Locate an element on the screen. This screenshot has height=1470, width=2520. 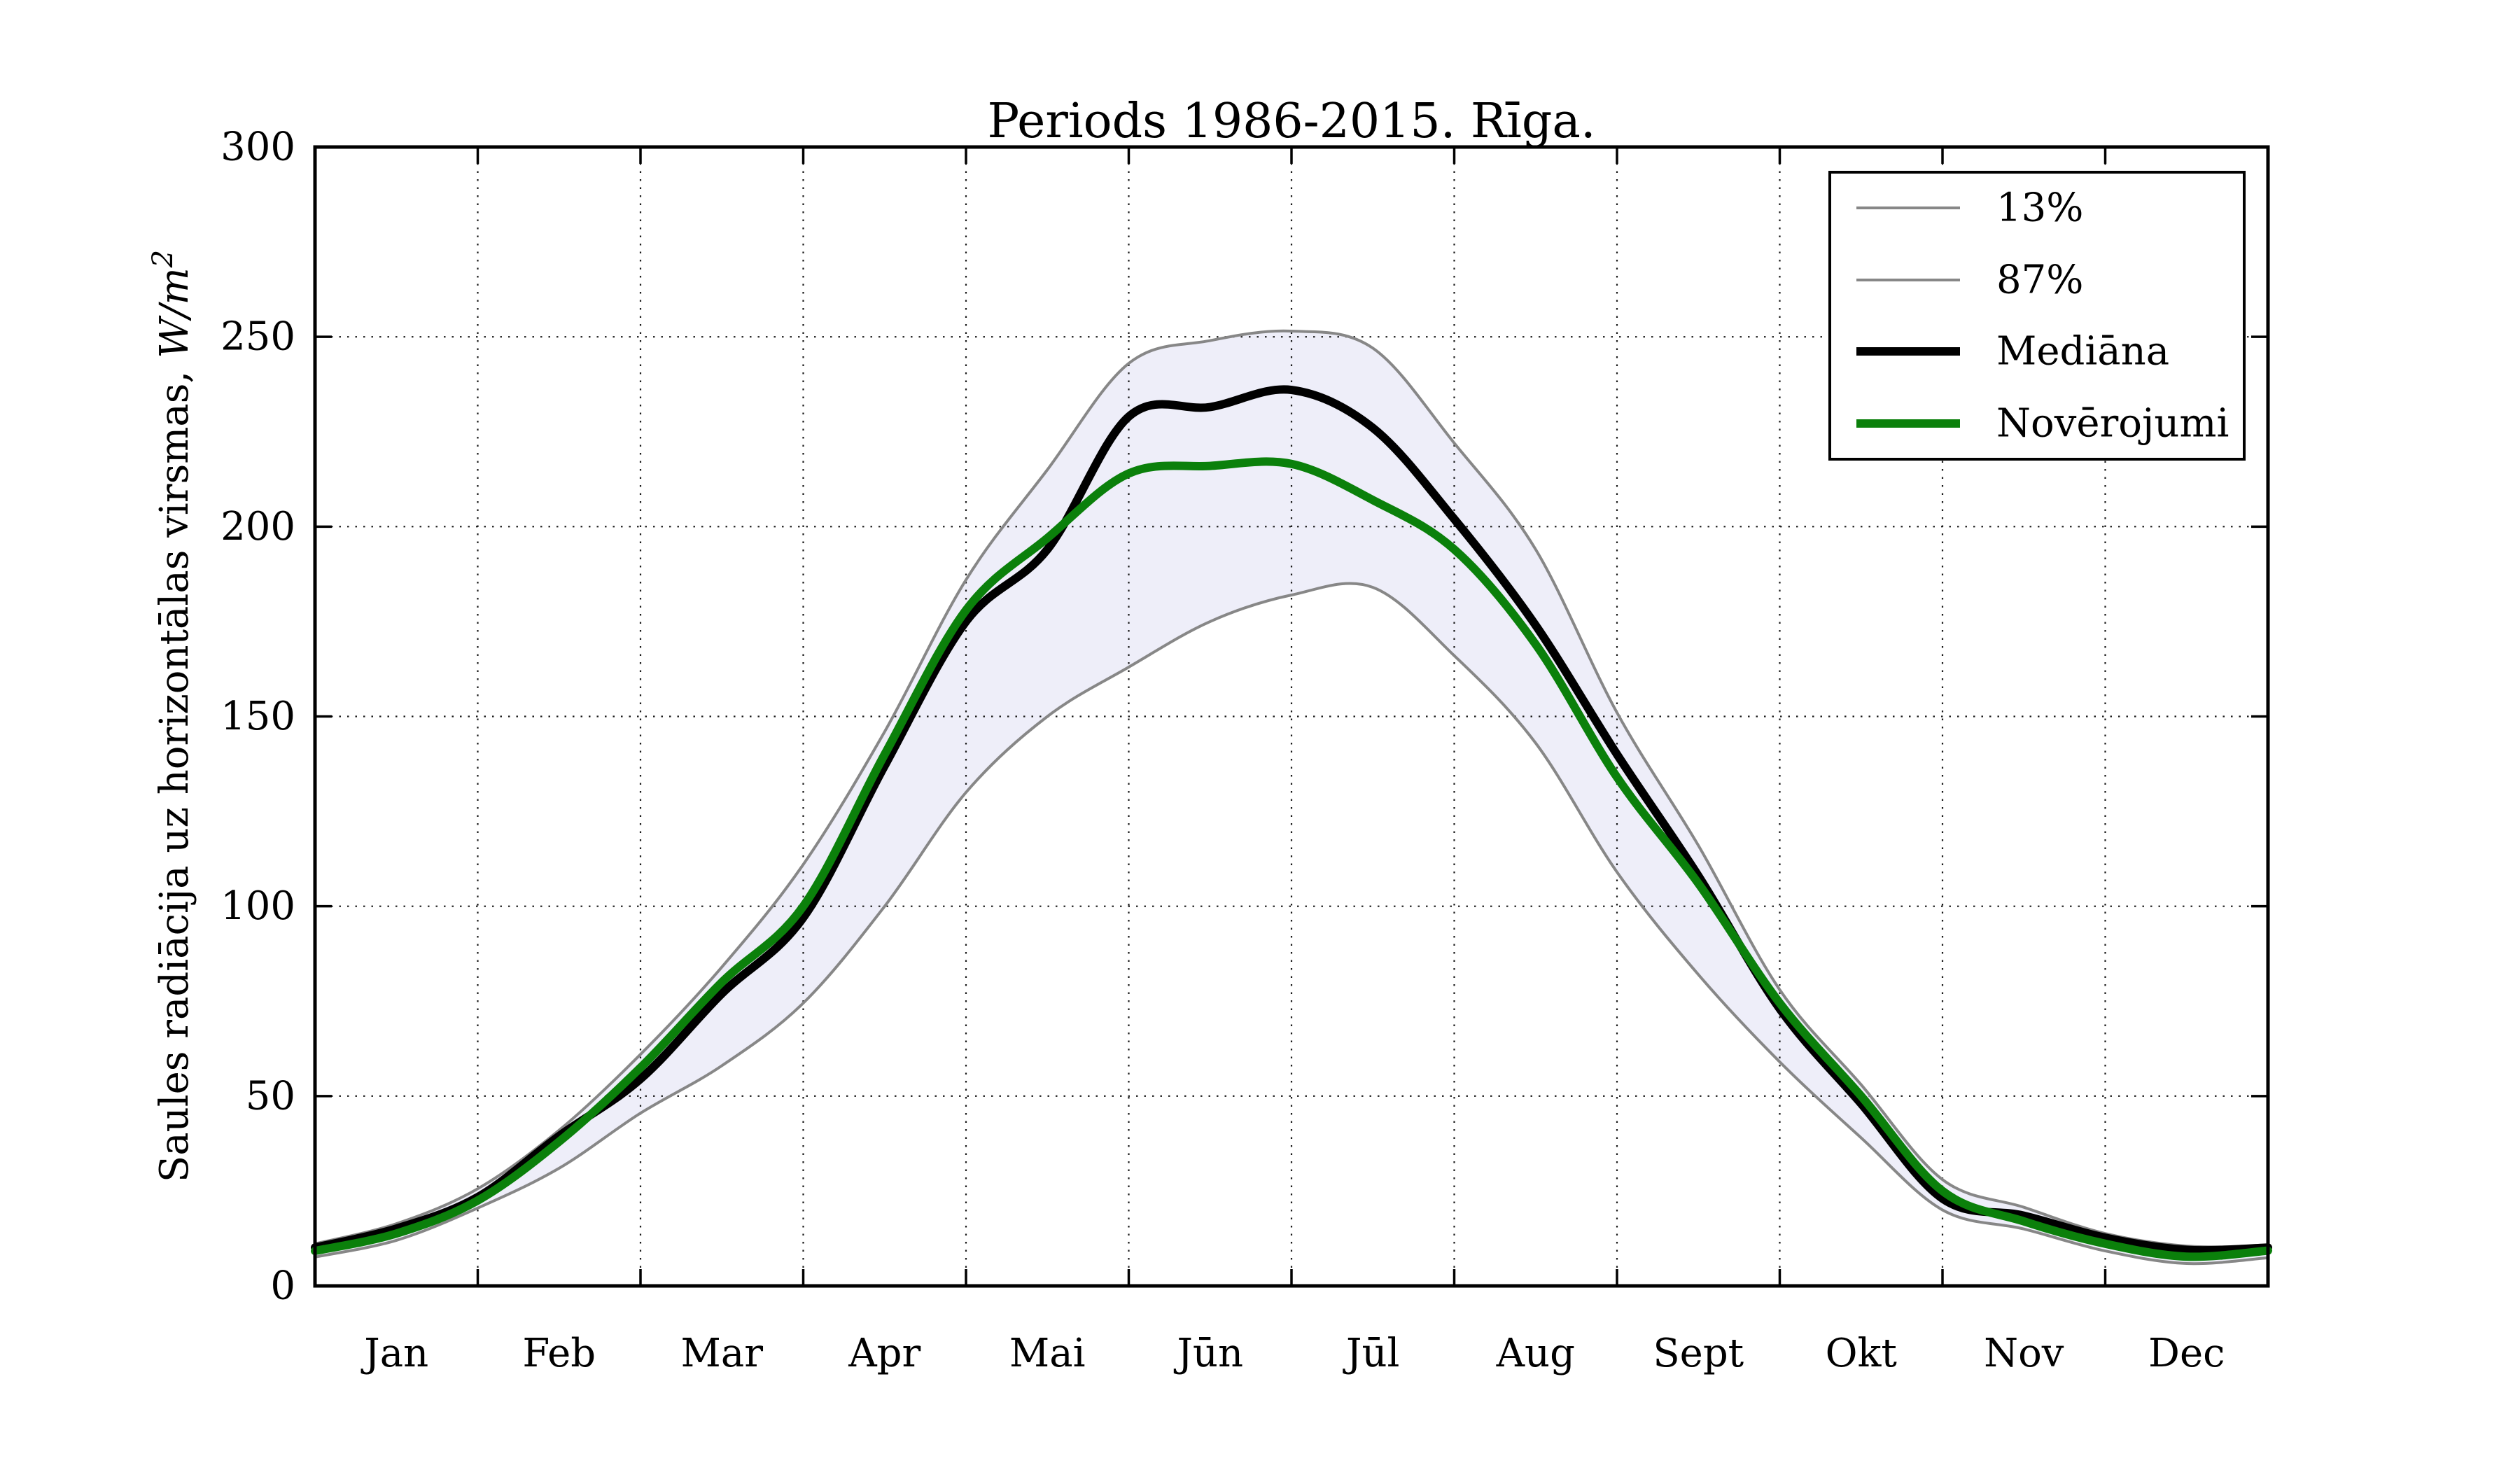
x-tick-label-dec: Dec is located at coordinates (2186, 1353).